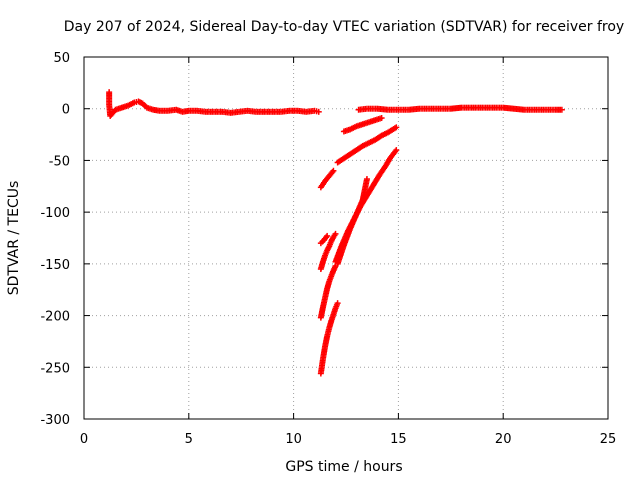  What do you see at coordinates (293, 439) in the screenshot?
I see `x-tick-label: 10` at bounding box center [293, 439].